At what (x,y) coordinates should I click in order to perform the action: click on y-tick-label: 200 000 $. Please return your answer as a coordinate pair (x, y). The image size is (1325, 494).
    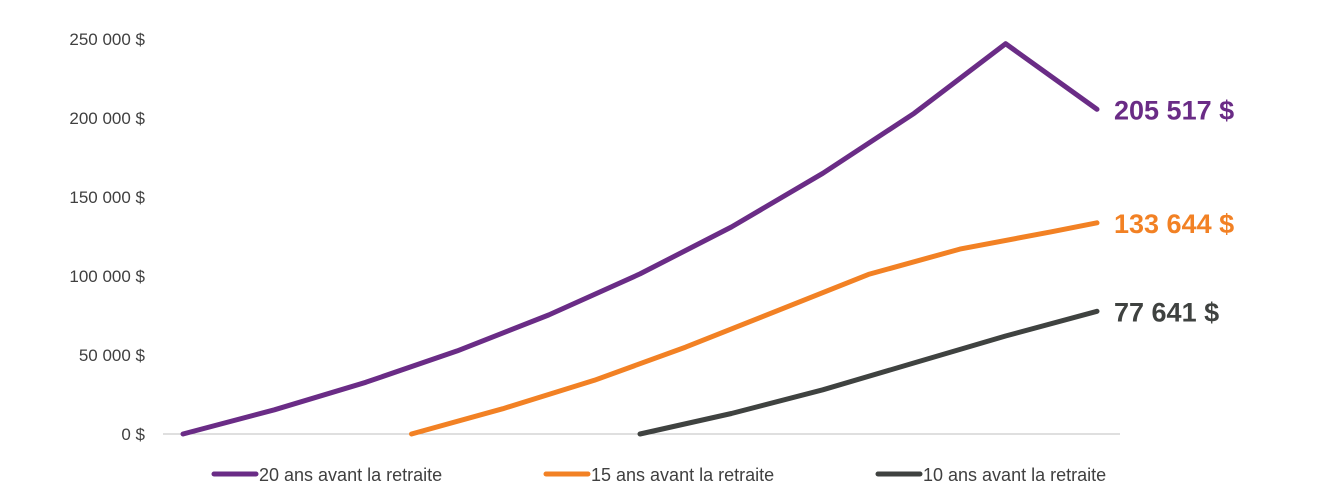
    Looking at the image, I should click on (107, 118).